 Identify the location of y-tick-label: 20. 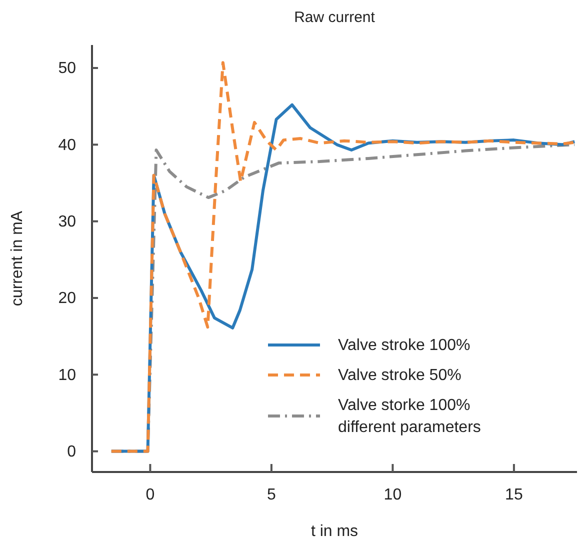
(67, 299).